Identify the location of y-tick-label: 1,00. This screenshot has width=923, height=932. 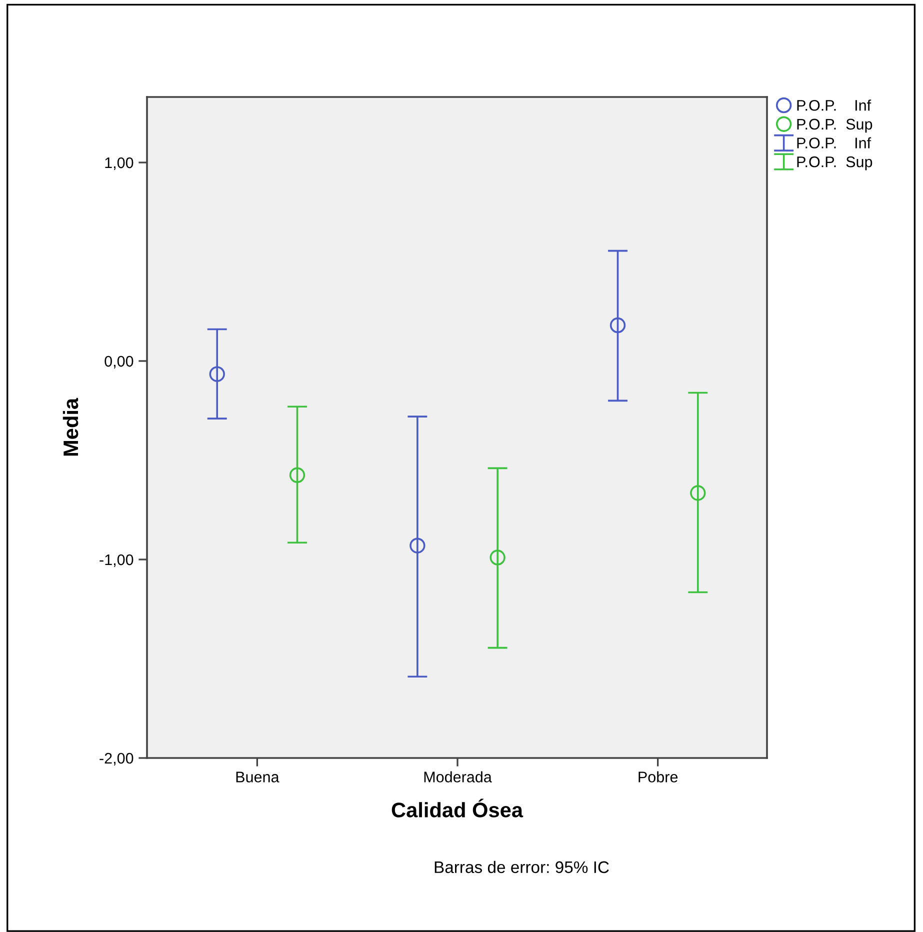
(119, 163).